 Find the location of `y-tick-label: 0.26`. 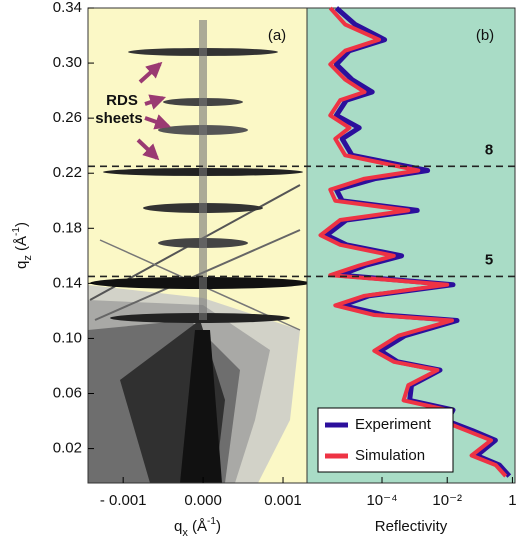

y-tick-label: 0.26 is located at coordinates (67, 117).